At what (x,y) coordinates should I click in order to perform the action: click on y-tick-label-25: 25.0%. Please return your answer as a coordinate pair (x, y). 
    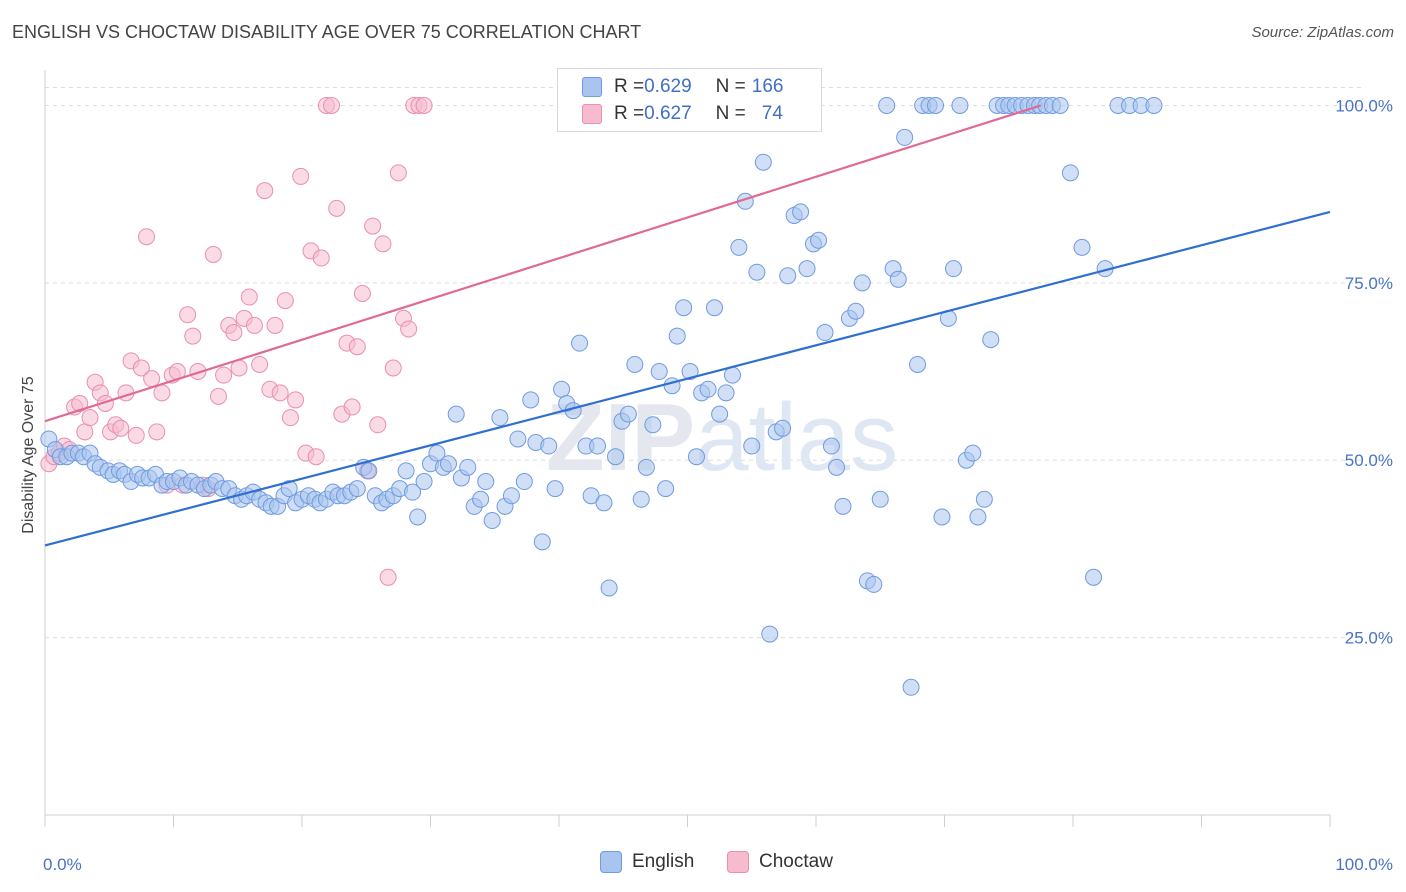
    Looking at the image, I should click on (1369, 638).